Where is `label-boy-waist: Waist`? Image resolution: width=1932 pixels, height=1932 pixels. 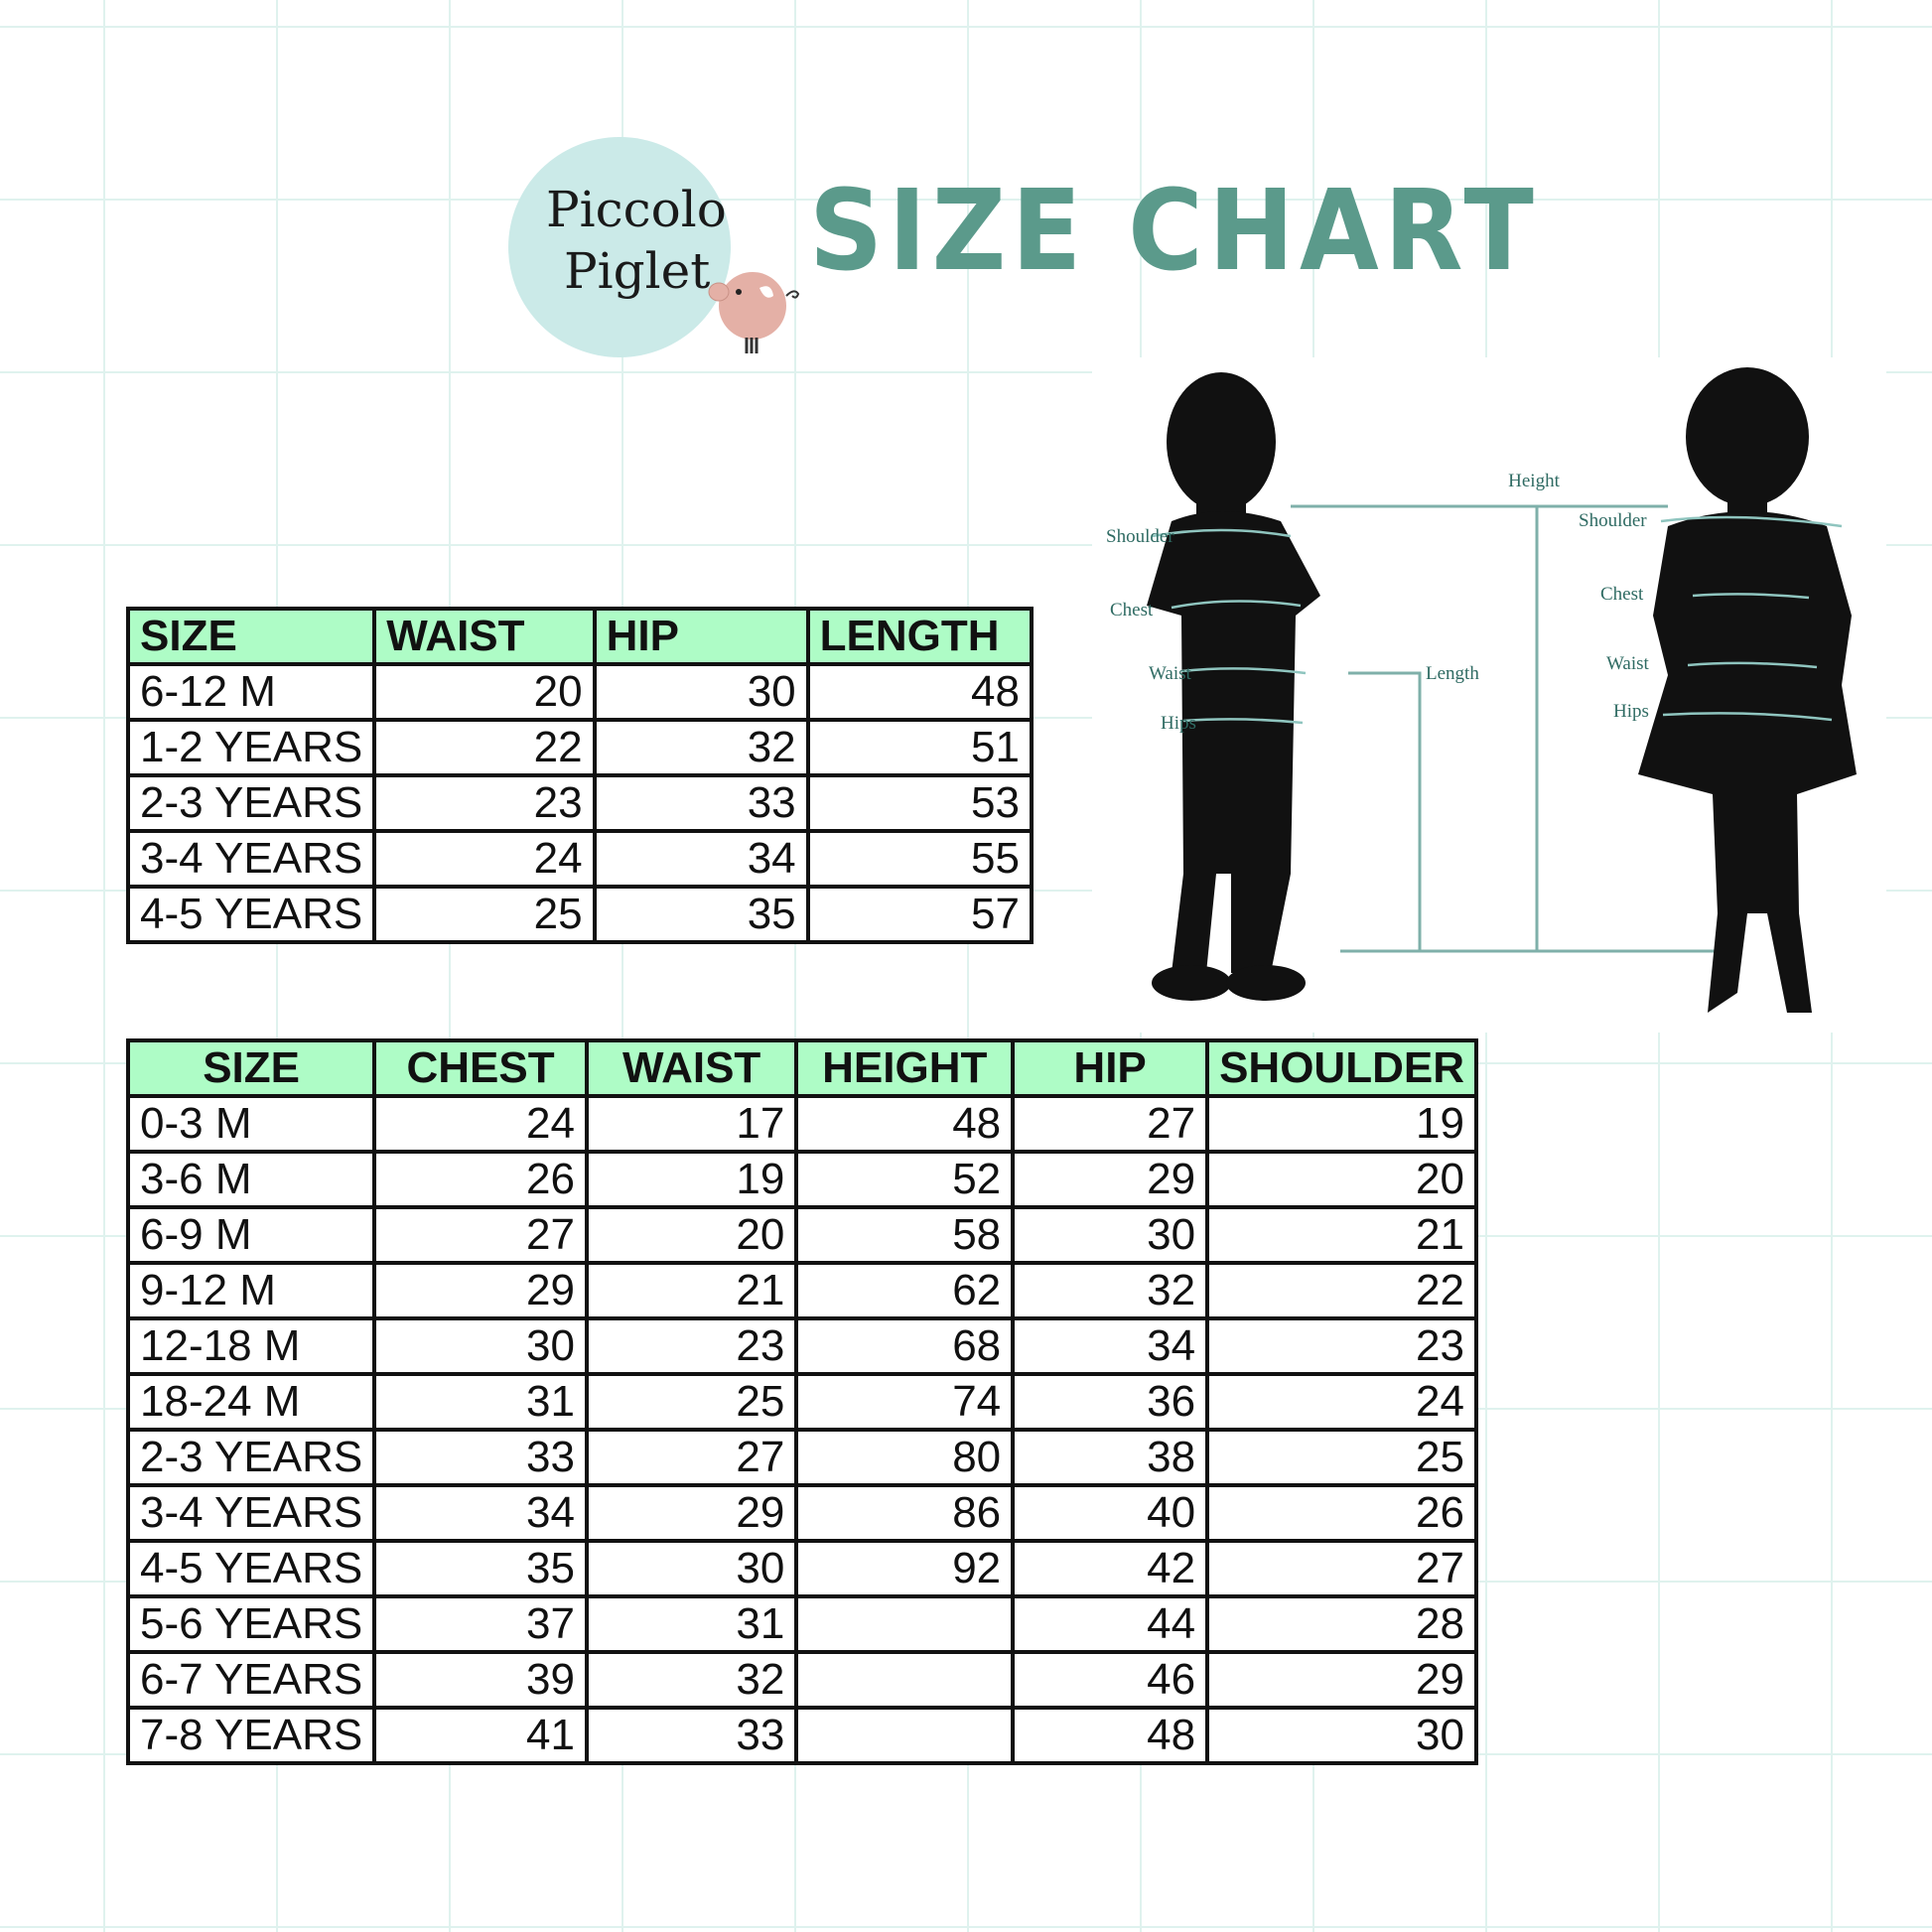 label-boy-waist: Waist is located at coordinates (1170, 674).